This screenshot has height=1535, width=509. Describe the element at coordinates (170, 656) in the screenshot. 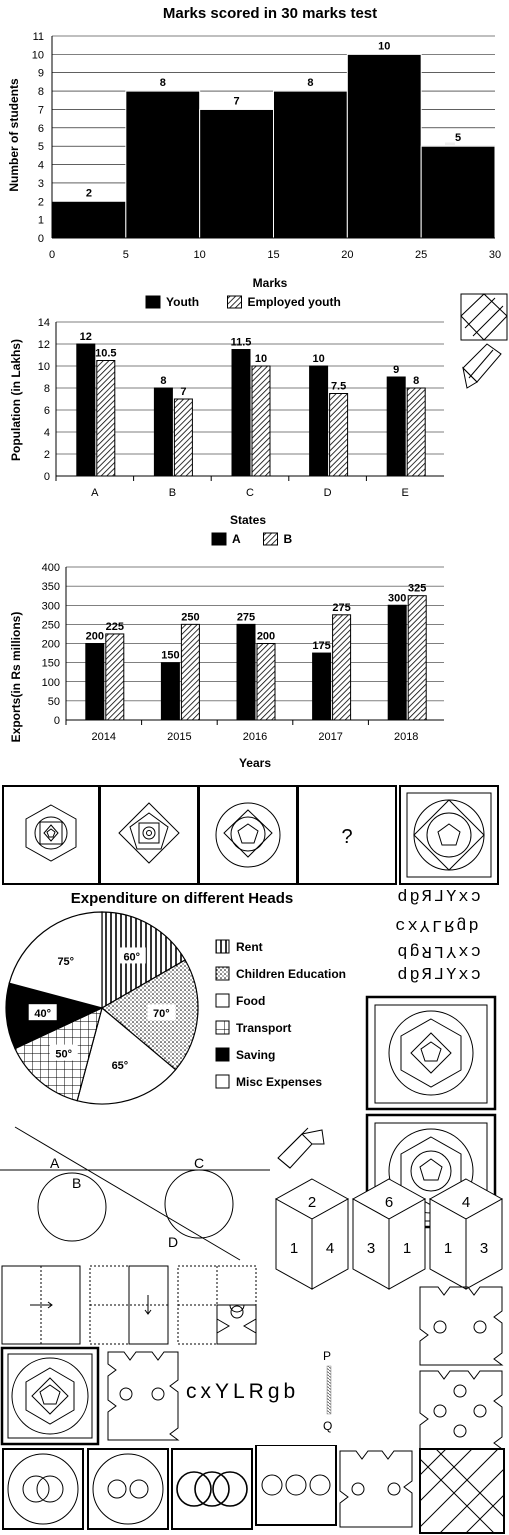

I see `c3-data-label: 150` at that location.